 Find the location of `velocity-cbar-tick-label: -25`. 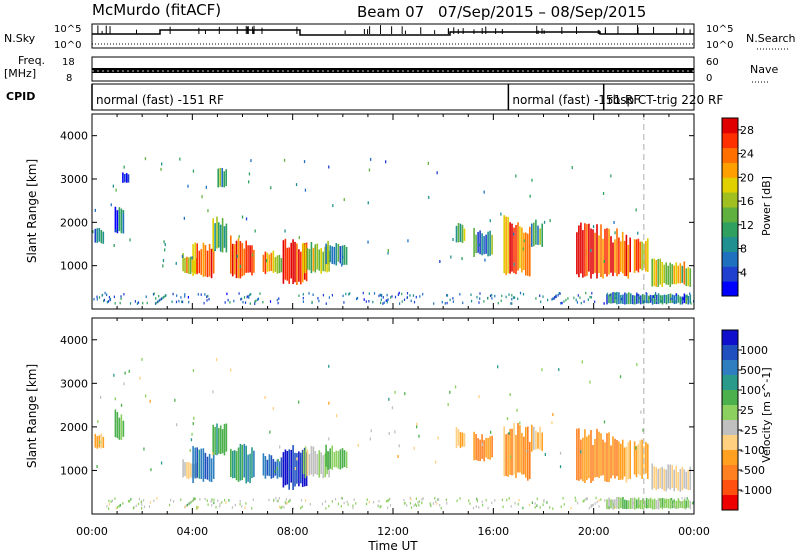

velocity-cbar-tick-label: -25 is located at coordinates (749, 430).